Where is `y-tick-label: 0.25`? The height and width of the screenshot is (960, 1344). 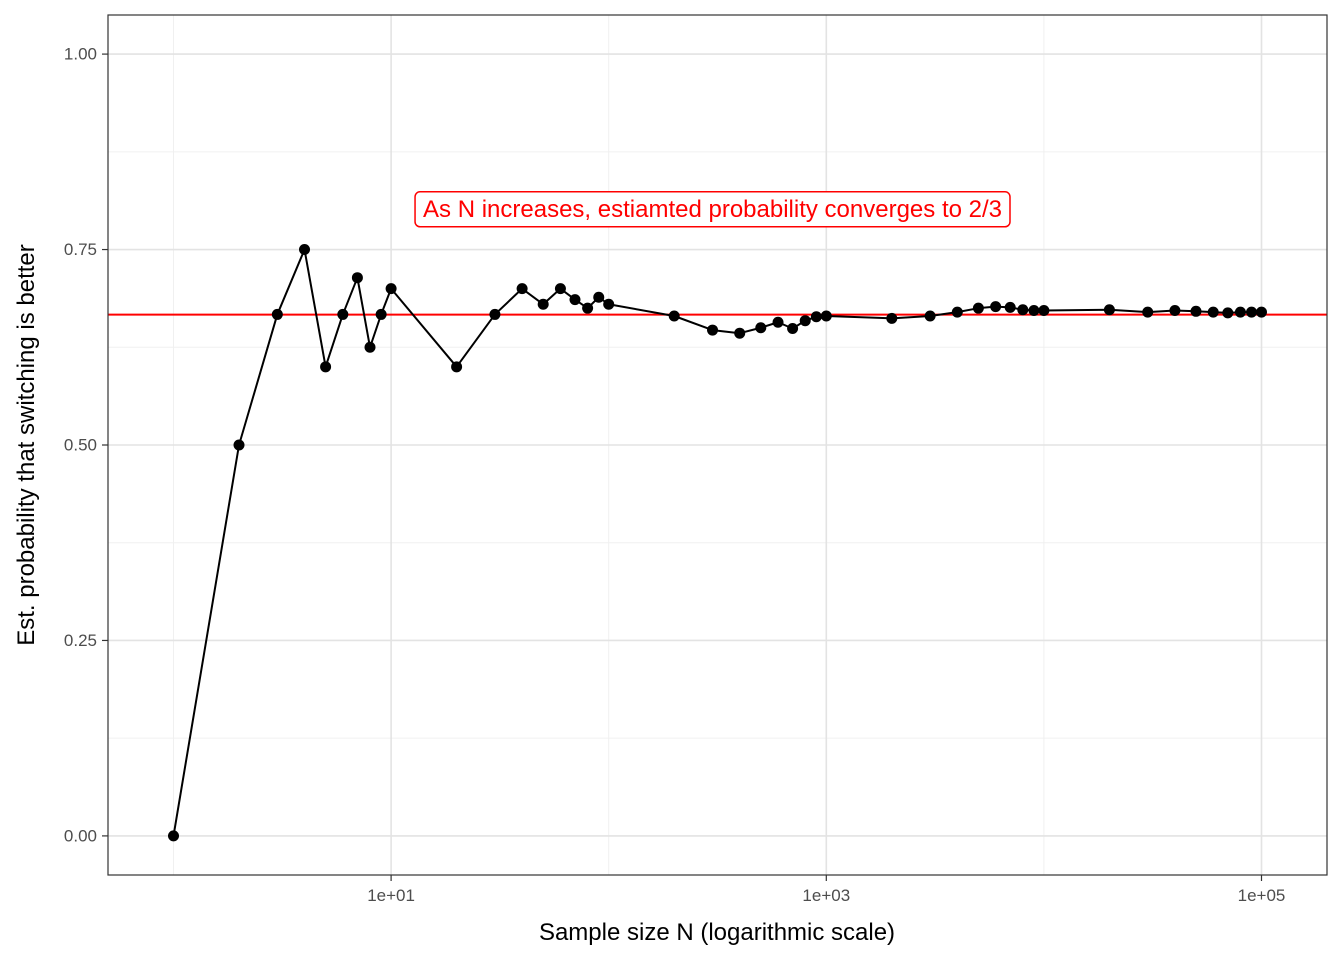 y-tick-label: 0.25 is located at coordinates (80, 640).